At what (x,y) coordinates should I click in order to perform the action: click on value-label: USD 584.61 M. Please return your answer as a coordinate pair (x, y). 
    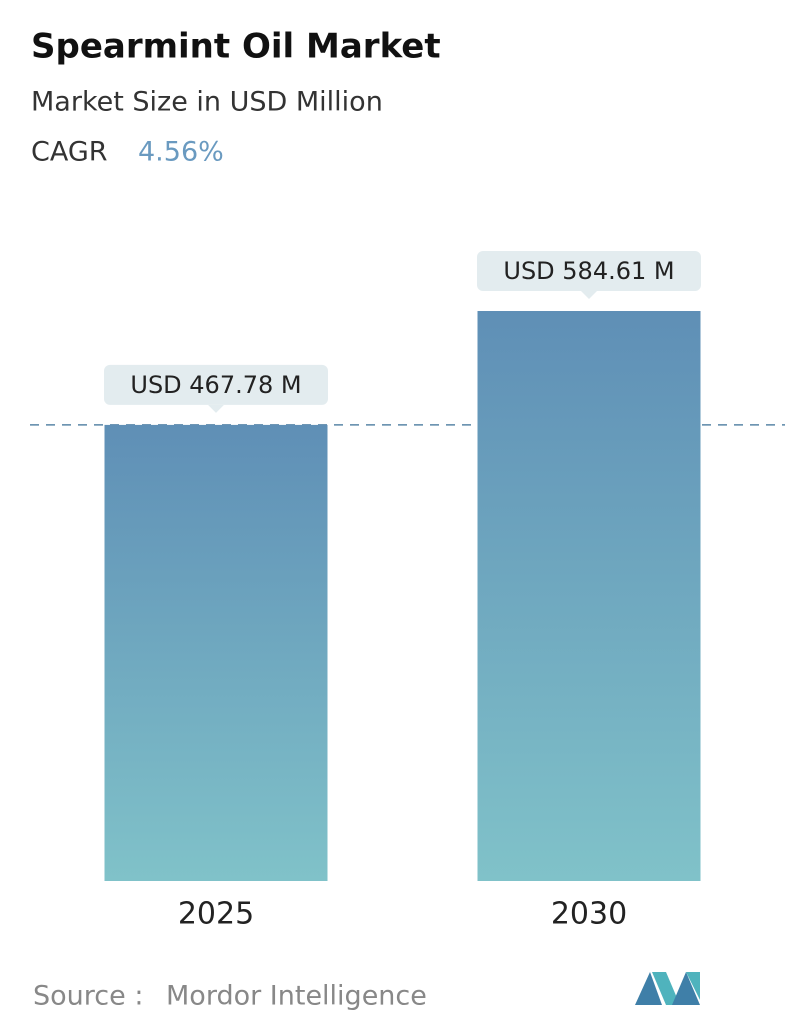
    Looking at the image, I should click on (588, 271).